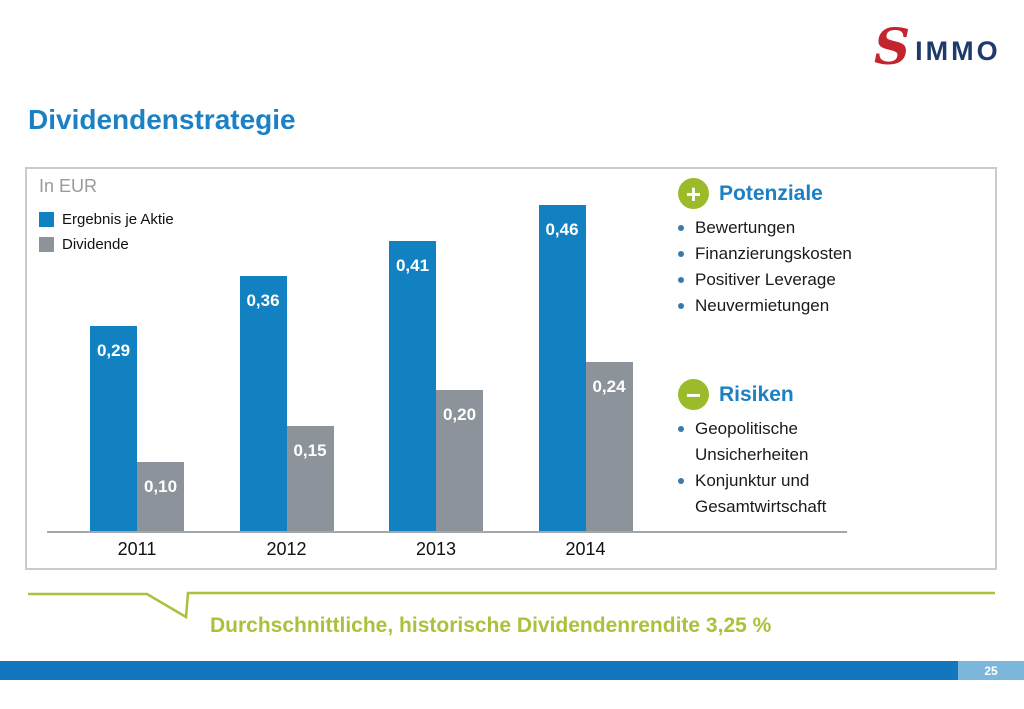 The width and height of the screenshot is (1024, 709). I want to click on x-axis-label-2014: 2014, so click(585, 549).